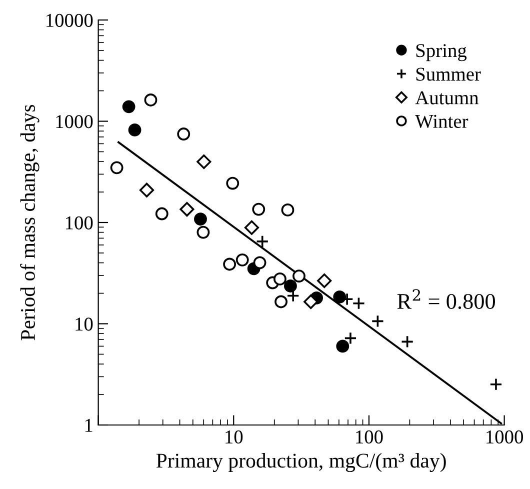 The width and height of the screenshot is (530, 489). What do you see at coordinates (505, 437) in the screenshot?
I see `x-tick-label: 1000` at bounding box center [505, 437].